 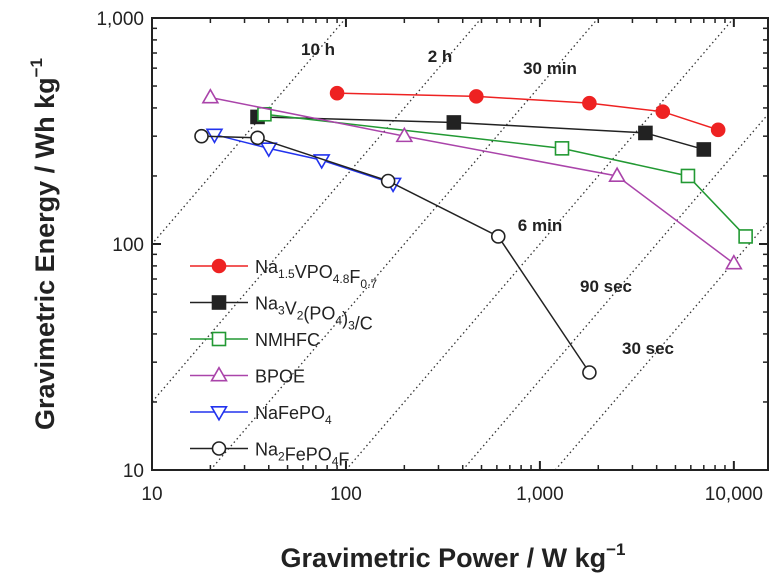 What do you see at coordinates (45, 253) in the screenshot?
I see `y-axis-title-text: Gravimetric Energy / Wh kg` at bounding box center [45, 253].